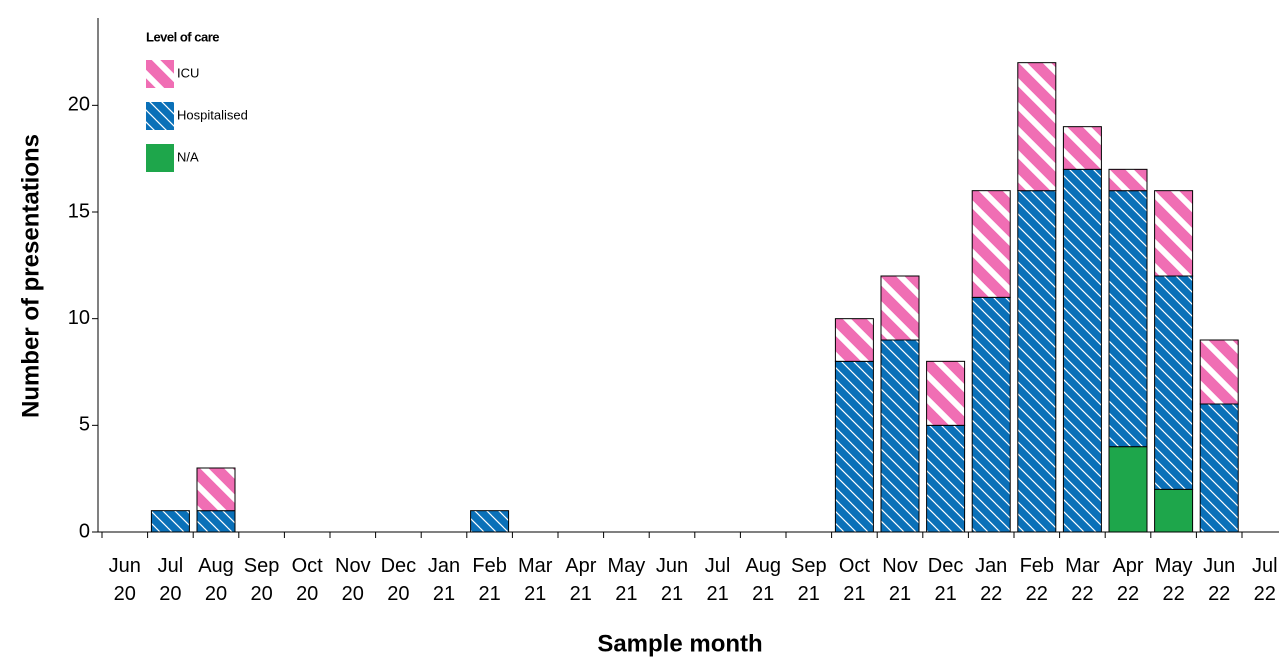 Image resolution: width=1279 pixels, height=660 pixels. Describe the element at coordinates (353, 580) in the screenshot. I see `x-tick-label: Nov 20` at that location.